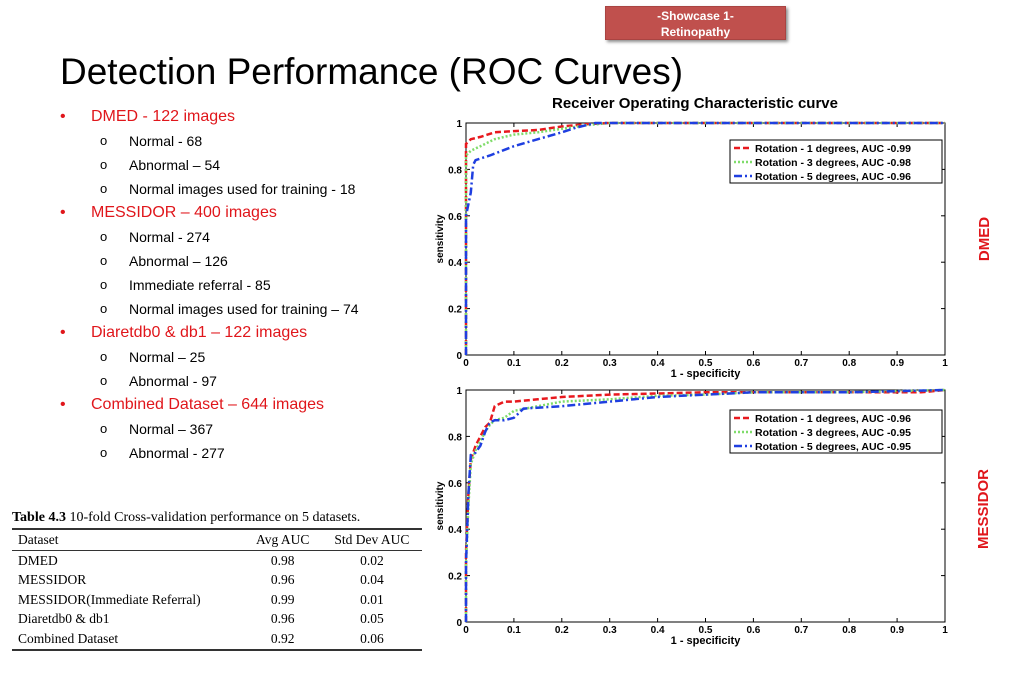 Image resolution: width=1023 pixels, height=682 pixels. Describe the element at coordinates (217, 639) in the screenshot. I see `table-row: Combined Dataset 0.92 0.06` at that location.